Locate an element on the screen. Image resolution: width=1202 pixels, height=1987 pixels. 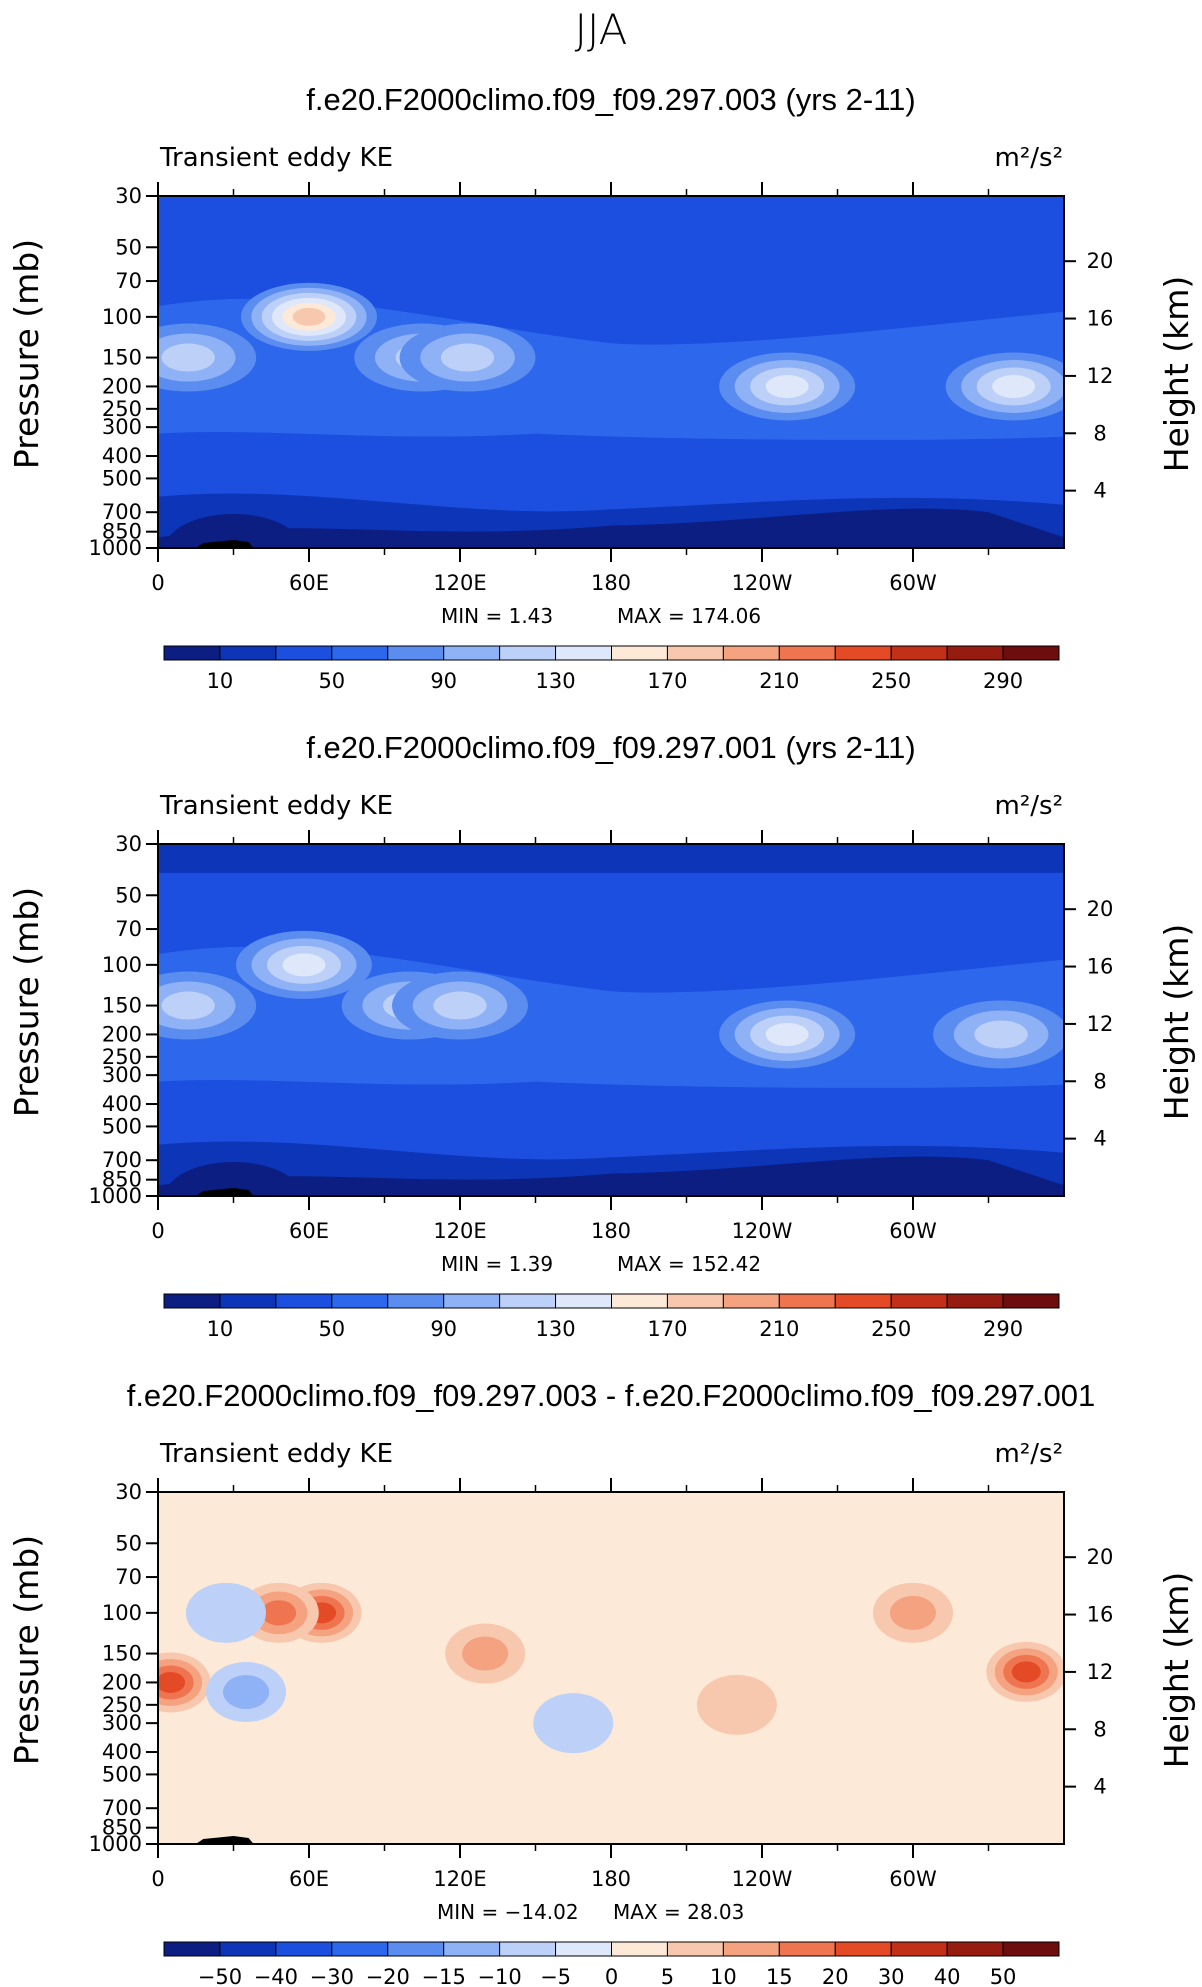
max-stat: MAX = 152.42 is located at coordinates (689, 1264).